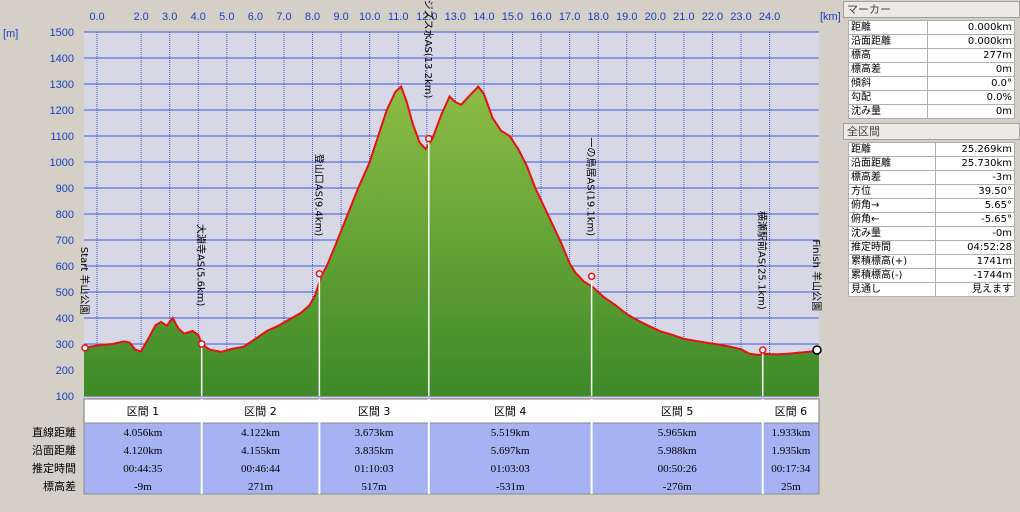 The width and height of the screenshot is (1020, 512). I want to click on segment-value: -531m, so click(510, 487).